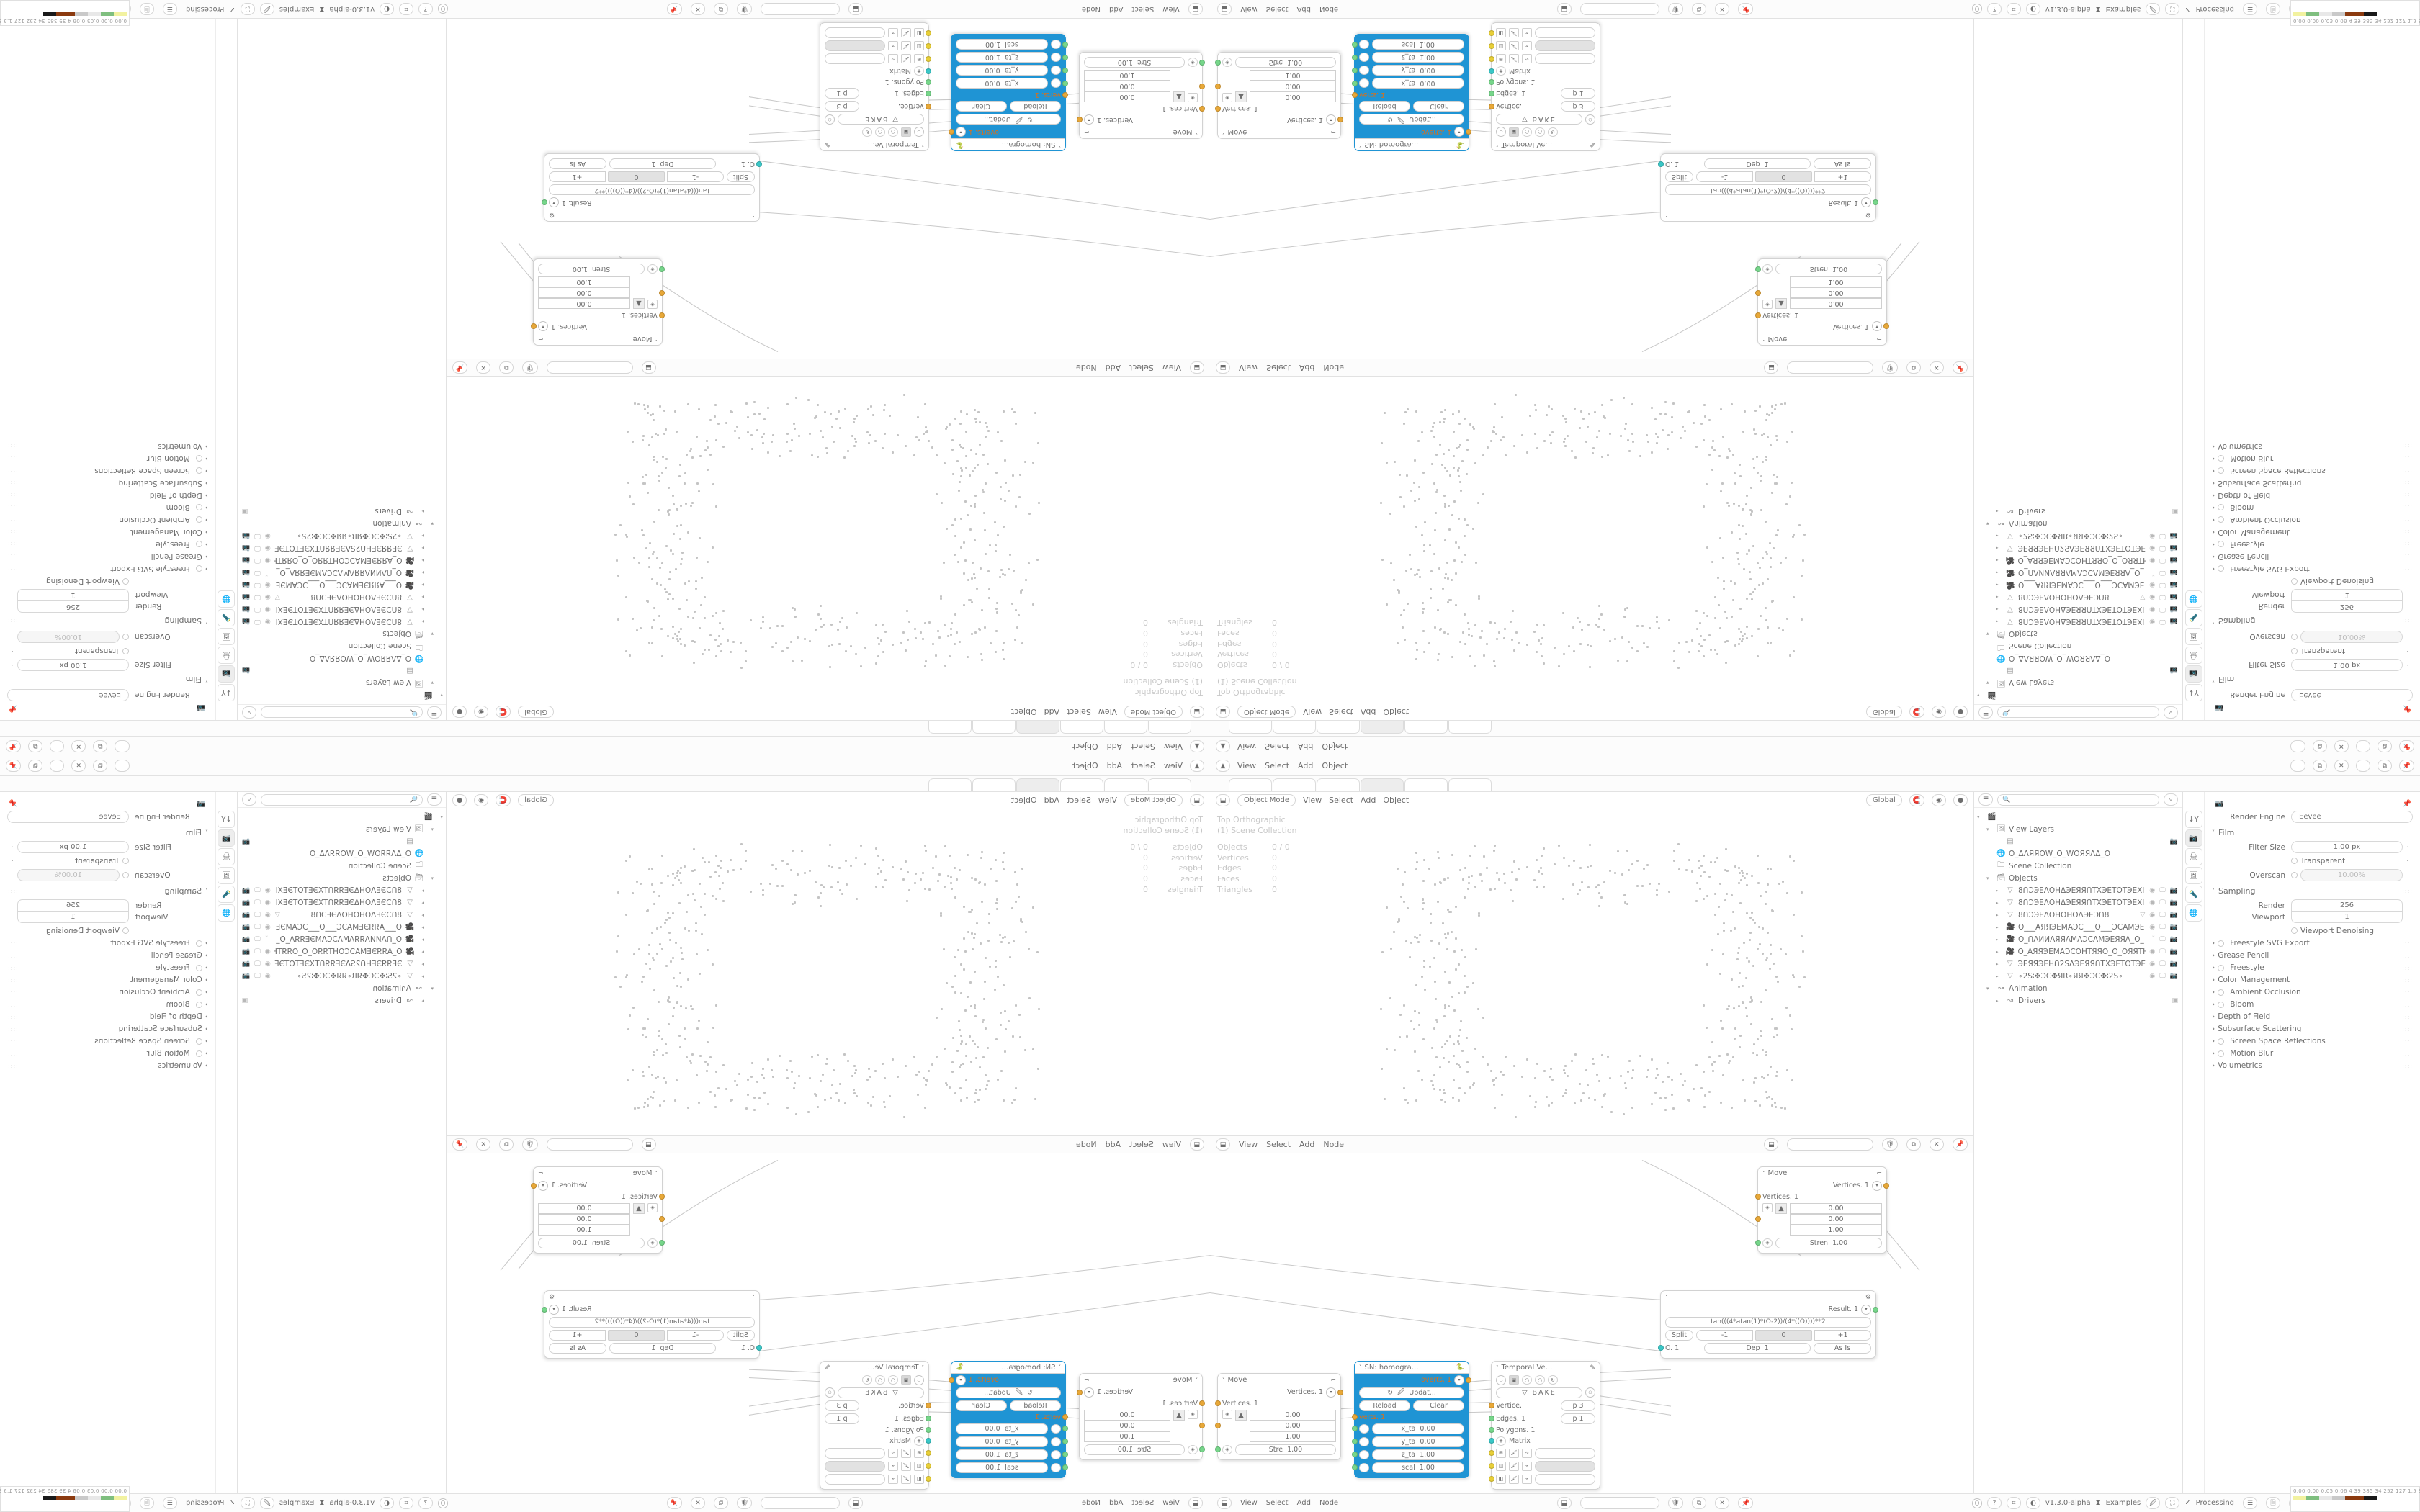 The image size is (2420, 1512). What do you see at coordinates (2312, 495) in the screenshot?
I see `properties-collapsed-section: › Depth of Field::::` at bounding box center [2312, 495].